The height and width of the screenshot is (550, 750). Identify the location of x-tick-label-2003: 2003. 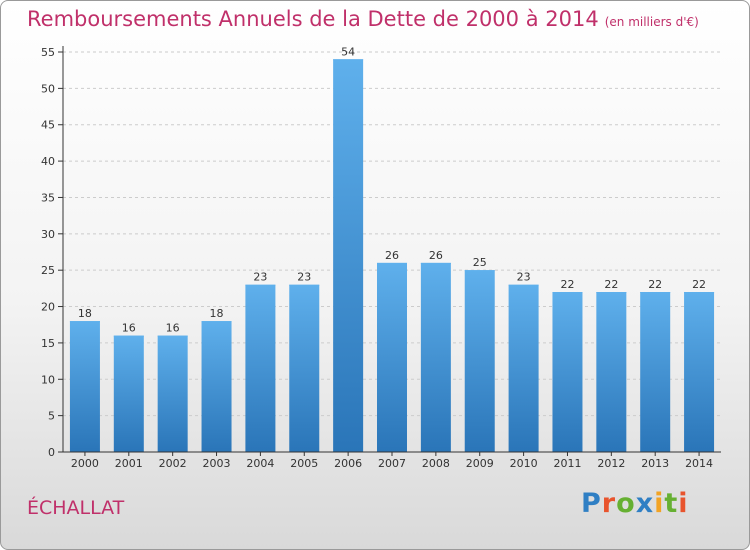
(217, 463).